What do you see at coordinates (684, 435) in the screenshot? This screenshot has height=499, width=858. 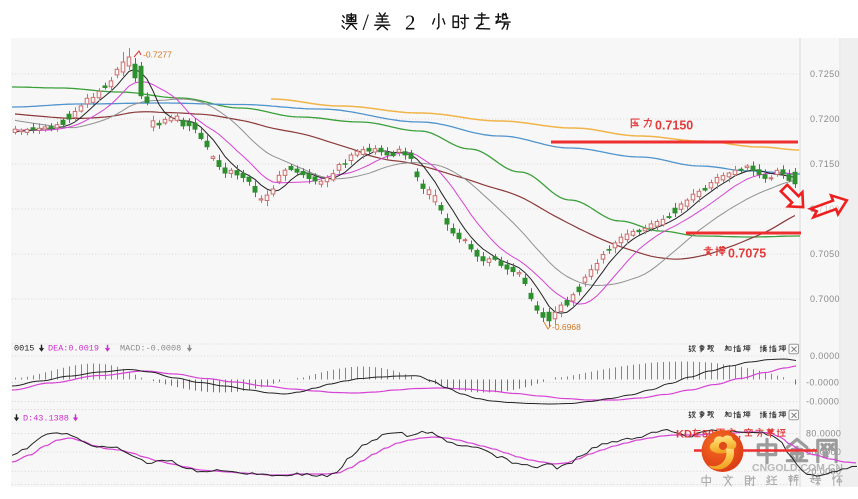 I see `svg-text: KD` at bounding box center [684, 435].